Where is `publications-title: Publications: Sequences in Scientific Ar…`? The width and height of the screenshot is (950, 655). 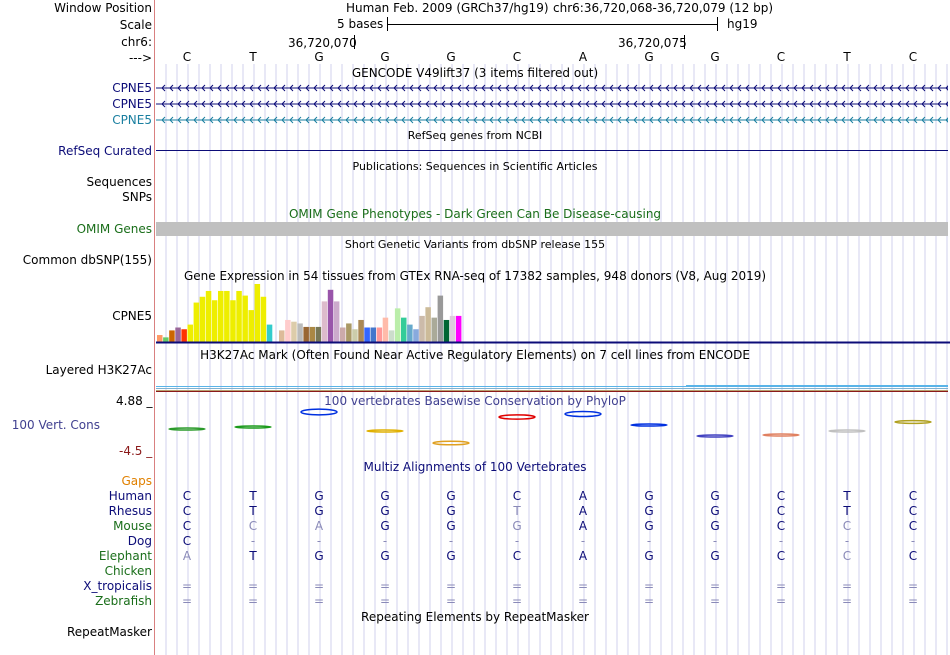 publications-title: Publications: Sequences in Scientific Ar… is located at coordinates (475, 166).